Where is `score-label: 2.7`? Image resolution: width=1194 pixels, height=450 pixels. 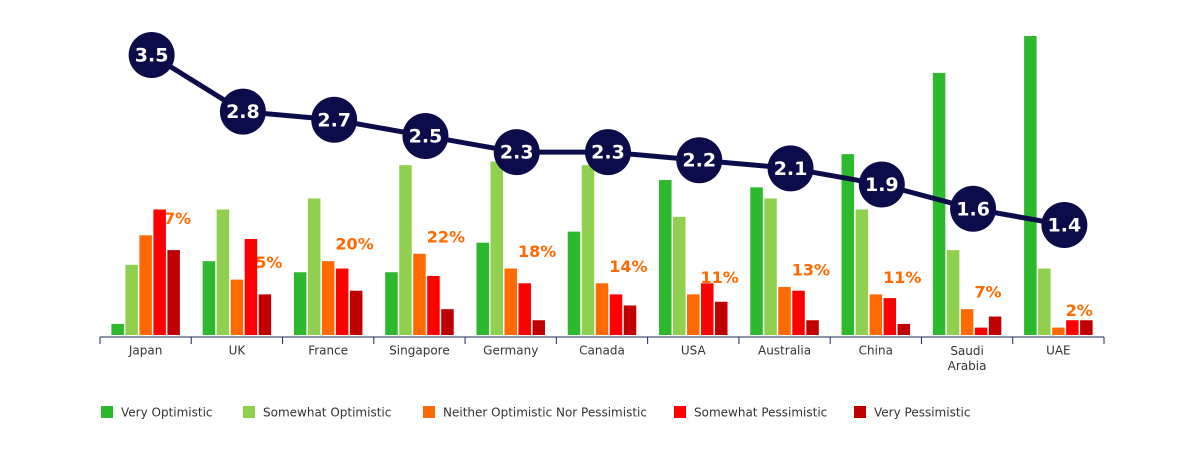
score-label: 2.7 is located at coordinates (334, 120).